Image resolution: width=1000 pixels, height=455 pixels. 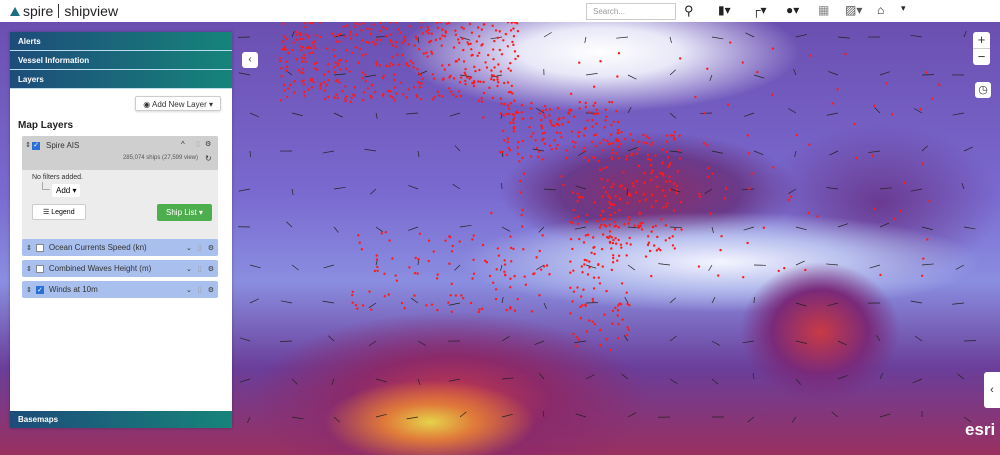 I want to click on layer-name: Winds at 10m, so click(x=73, y=289).